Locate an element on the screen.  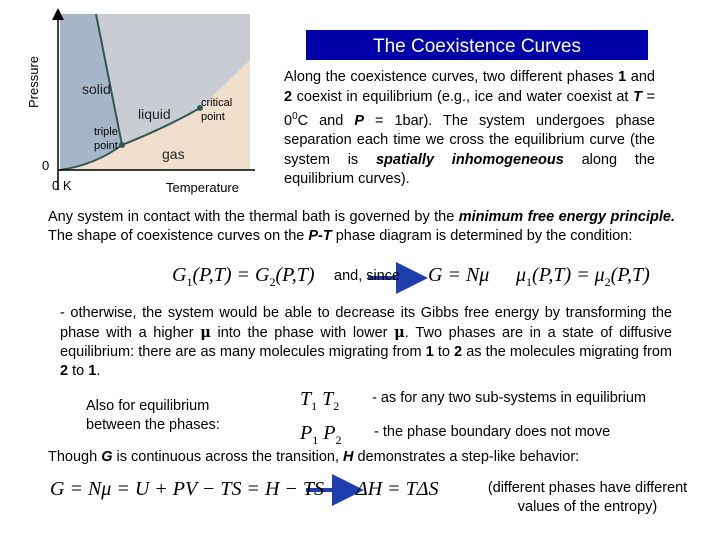
text: H is located at coordinates (348, 457).